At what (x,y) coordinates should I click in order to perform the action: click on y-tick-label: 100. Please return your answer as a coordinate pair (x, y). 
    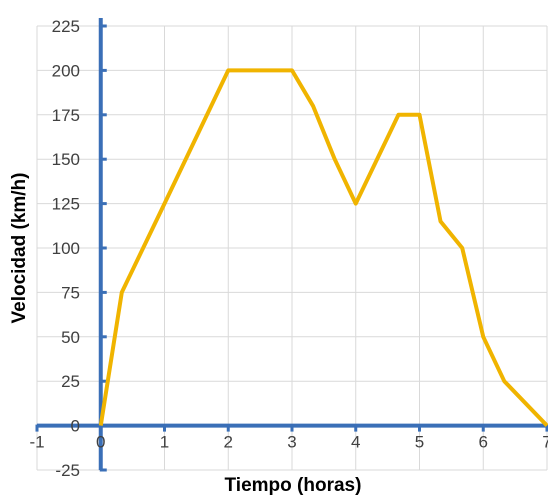
    Looking at the image, I should click on (66, 248).